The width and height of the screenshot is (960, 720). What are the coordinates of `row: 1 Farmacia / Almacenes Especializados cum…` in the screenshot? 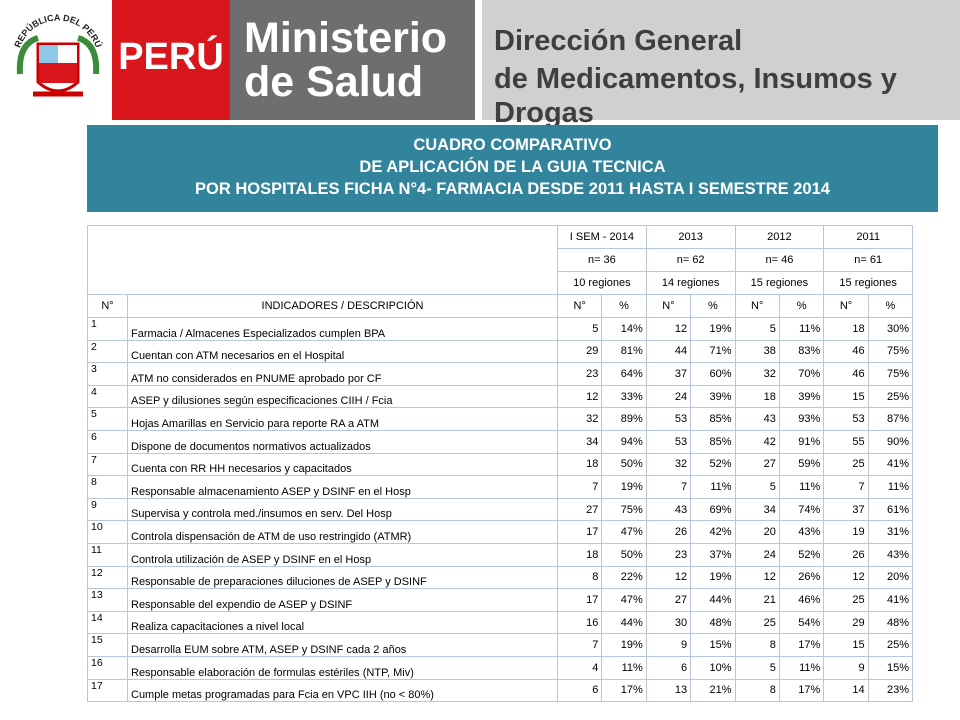 It's located at (500, 329).